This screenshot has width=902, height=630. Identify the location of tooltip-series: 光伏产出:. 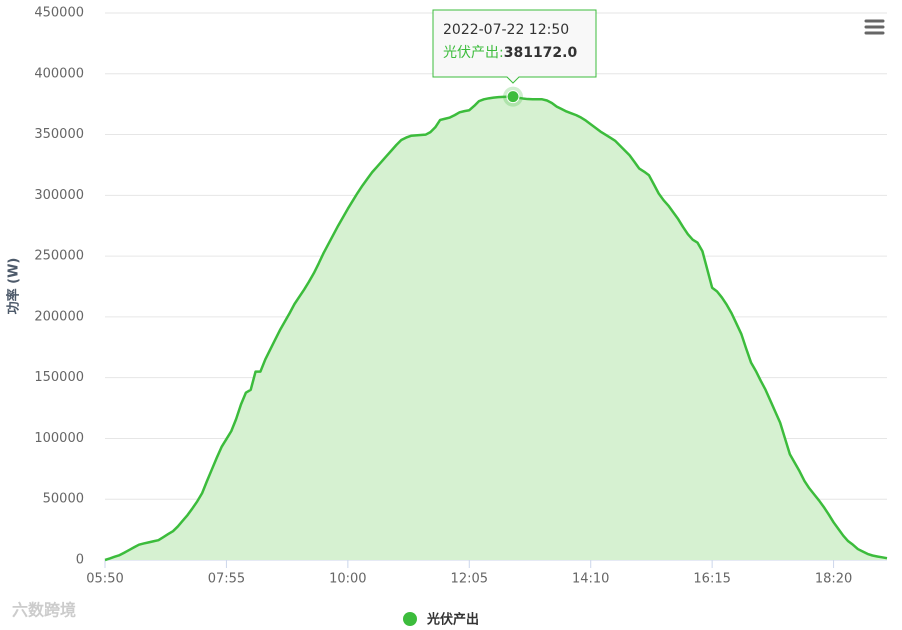
(473, 53).